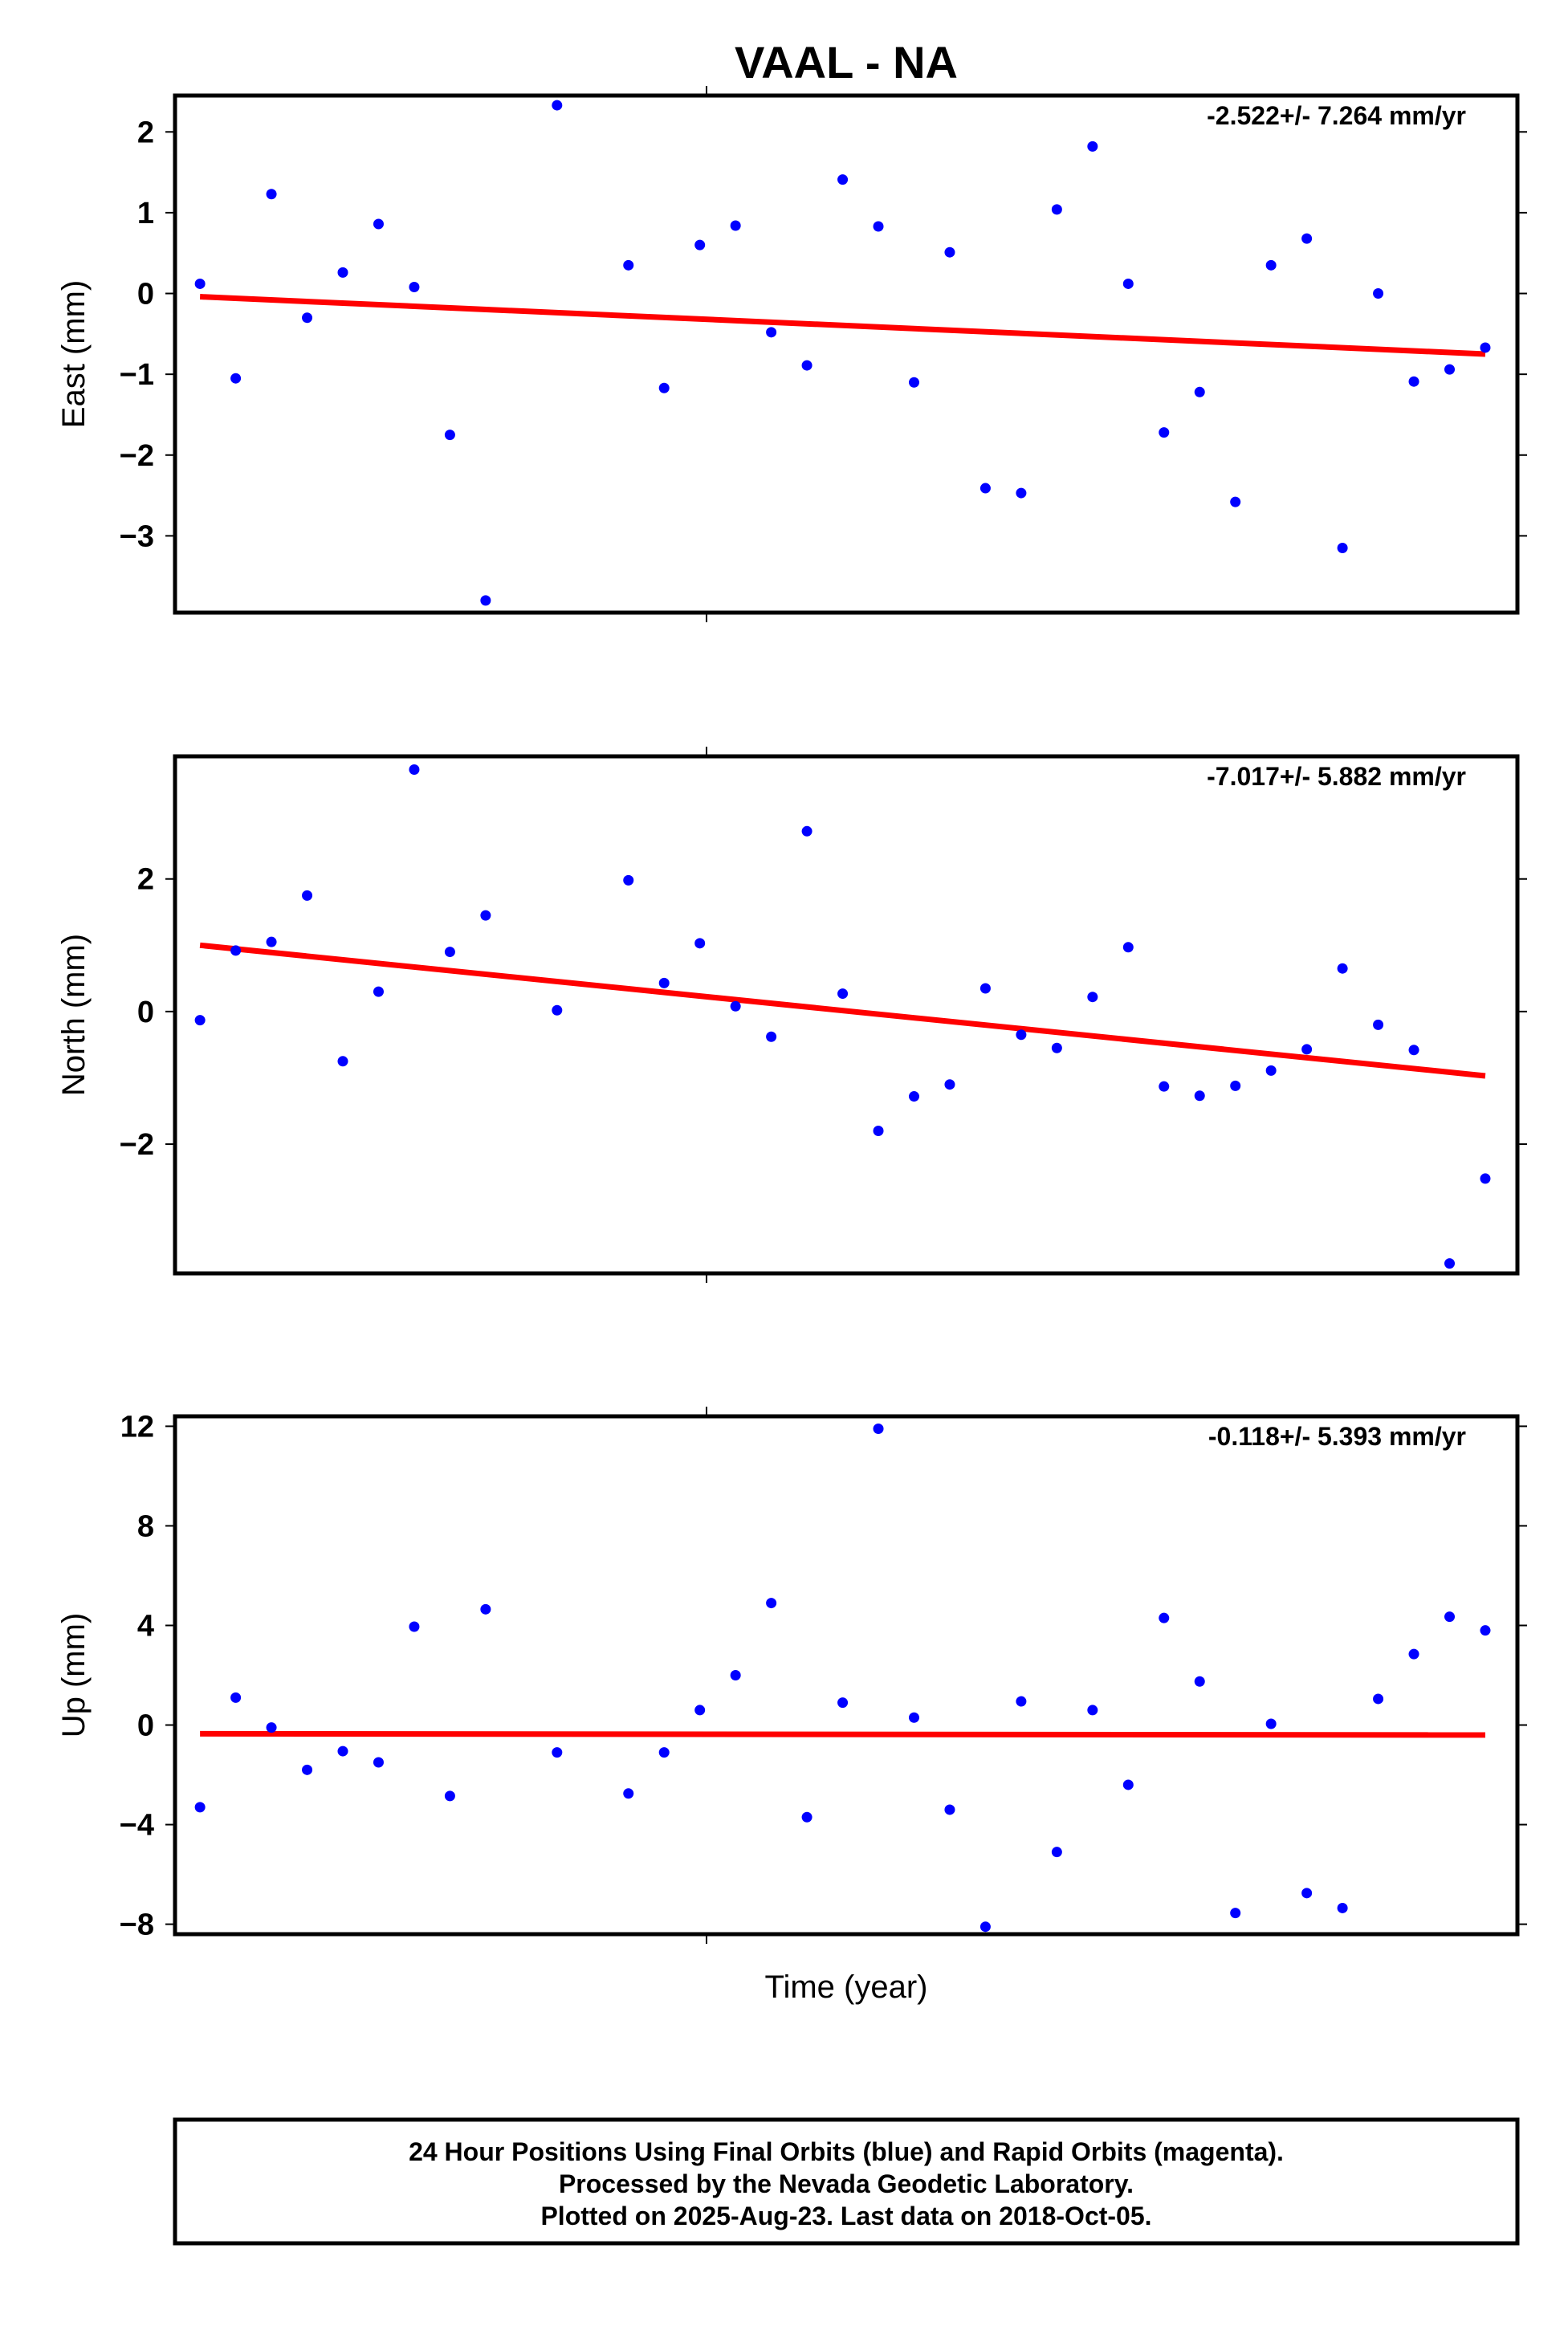  What do you see at coordinates (1337, 1436) in the screenshot?
I see `up-rate-label: -0.118+/- 5.393 mm/yr` at bounding box center [1337, 1436].